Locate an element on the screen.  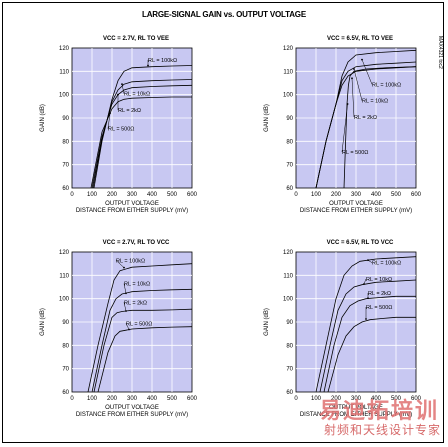
watermark-logo-text: 易迪拓培训 is located at coordinates (378, 410).